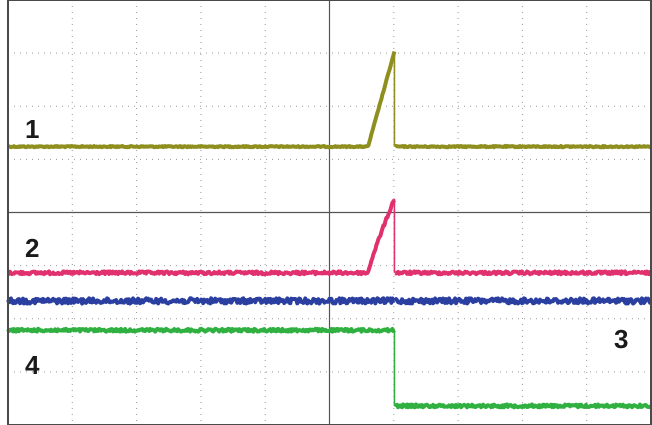 Image resolution: width=652 pixels, height=425 pixels. I want to click on channel-label-3: 3, so click(621, 339).